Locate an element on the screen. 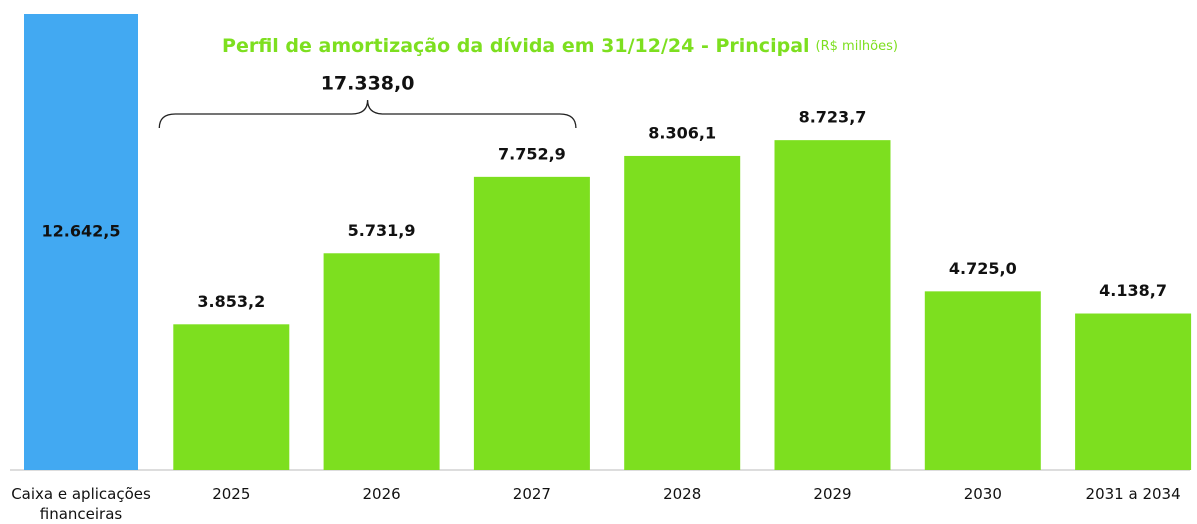  x-tick-label: 2026 is located at coordinates (381, 494).